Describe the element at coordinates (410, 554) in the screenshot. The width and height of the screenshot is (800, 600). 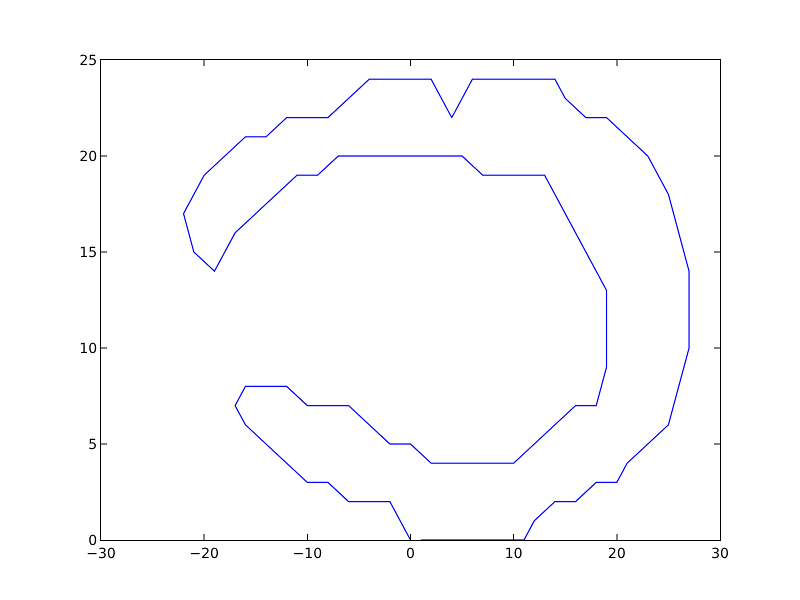
I see `x-tick-label: 0` at that location.